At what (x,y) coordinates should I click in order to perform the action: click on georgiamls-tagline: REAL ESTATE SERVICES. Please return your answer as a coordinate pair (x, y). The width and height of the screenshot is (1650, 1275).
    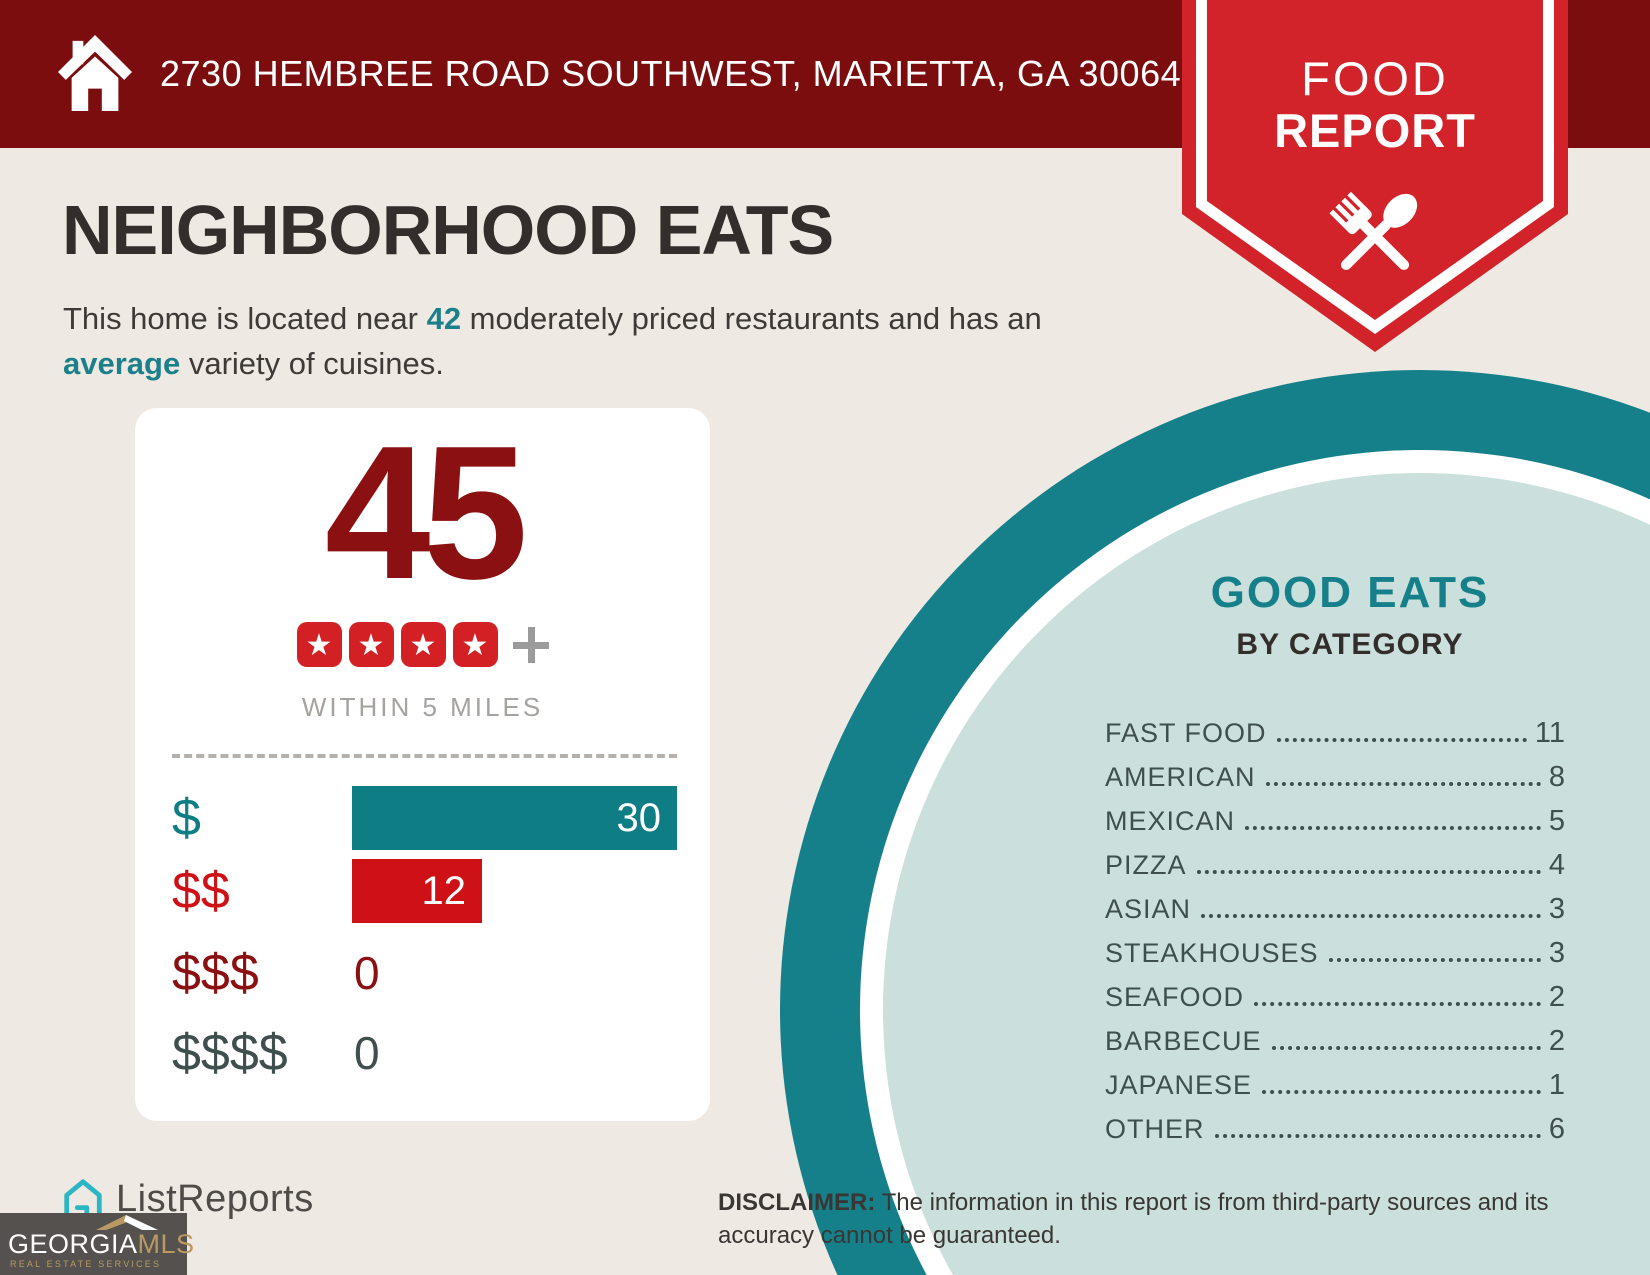
    Looking at the image, I should click on (86, 1264).